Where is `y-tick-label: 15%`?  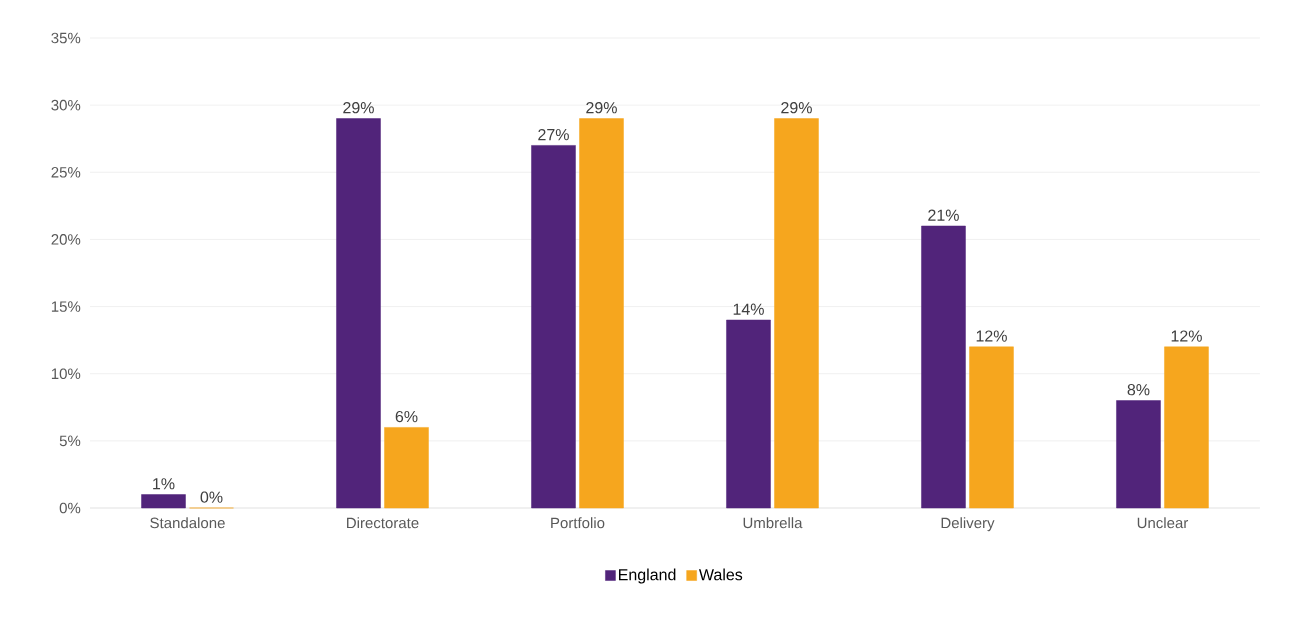
y-tick-label: 15% is located at coordinates (66, 306).